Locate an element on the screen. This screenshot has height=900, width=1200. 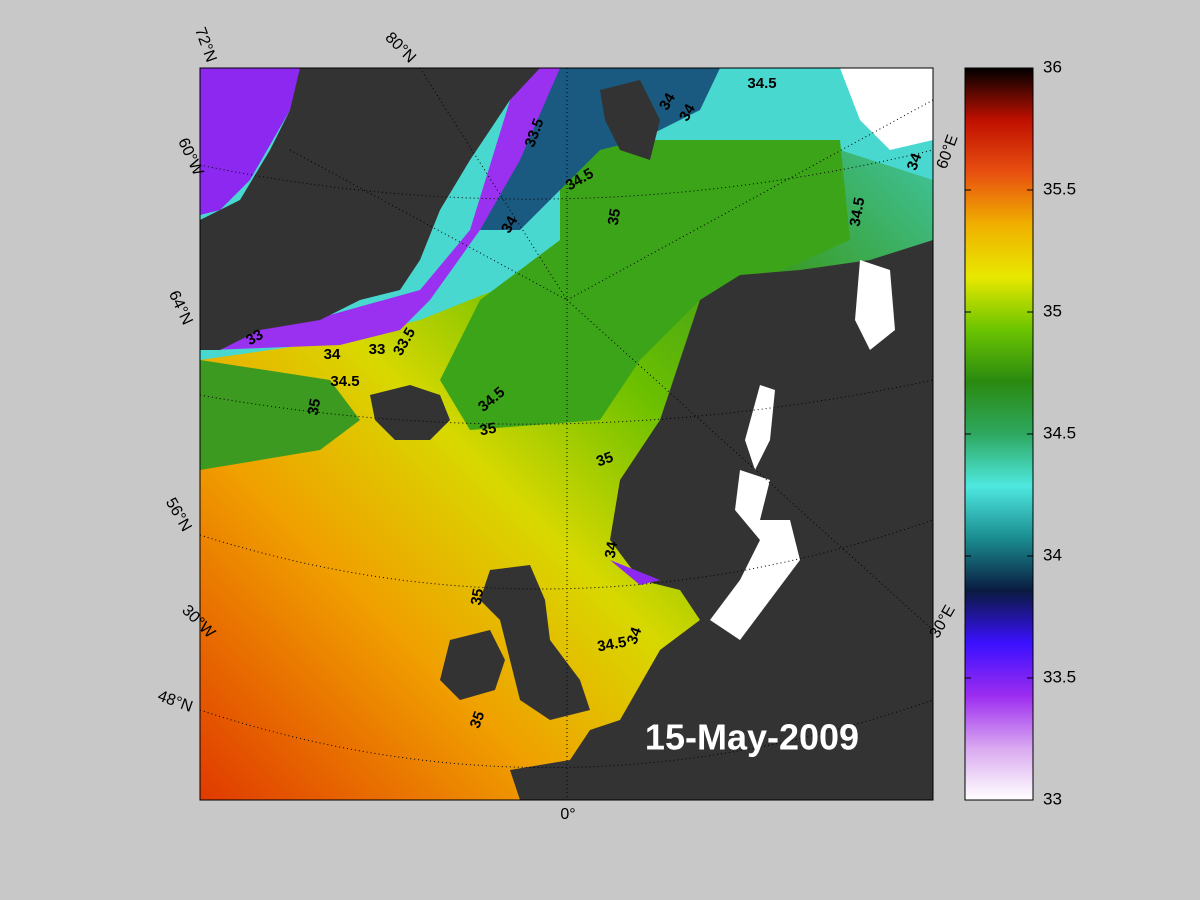
graticule-label: 60°E is located at coordinates (948, 152).